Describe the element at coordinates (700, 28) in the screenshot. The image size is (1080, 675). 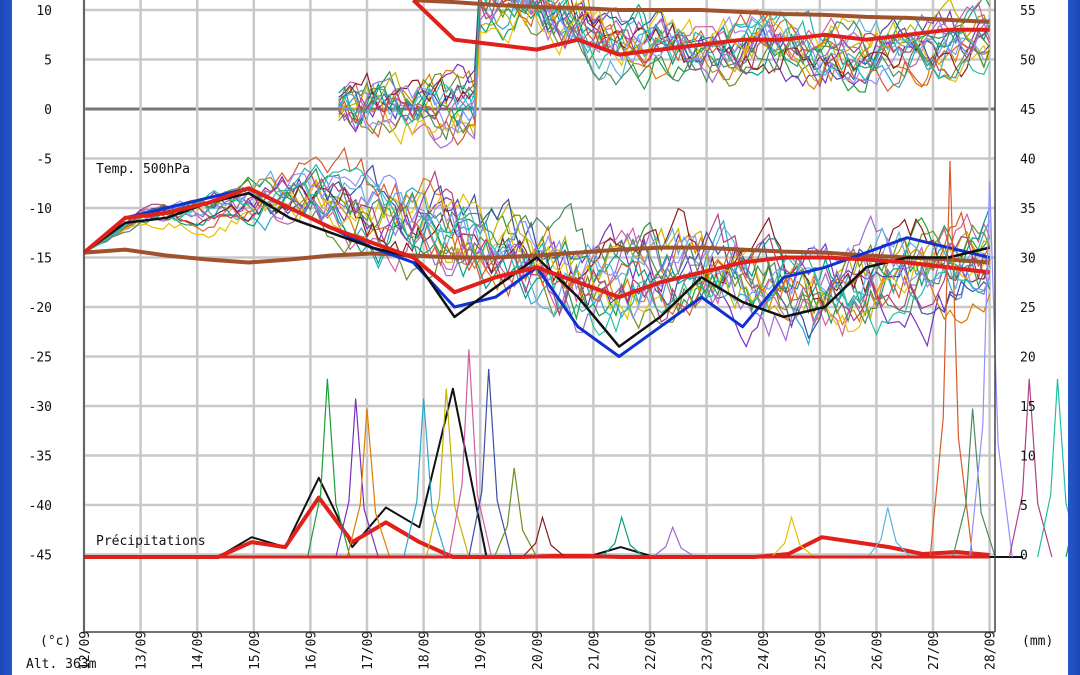
I see `series-line-mean-upper` at that location.